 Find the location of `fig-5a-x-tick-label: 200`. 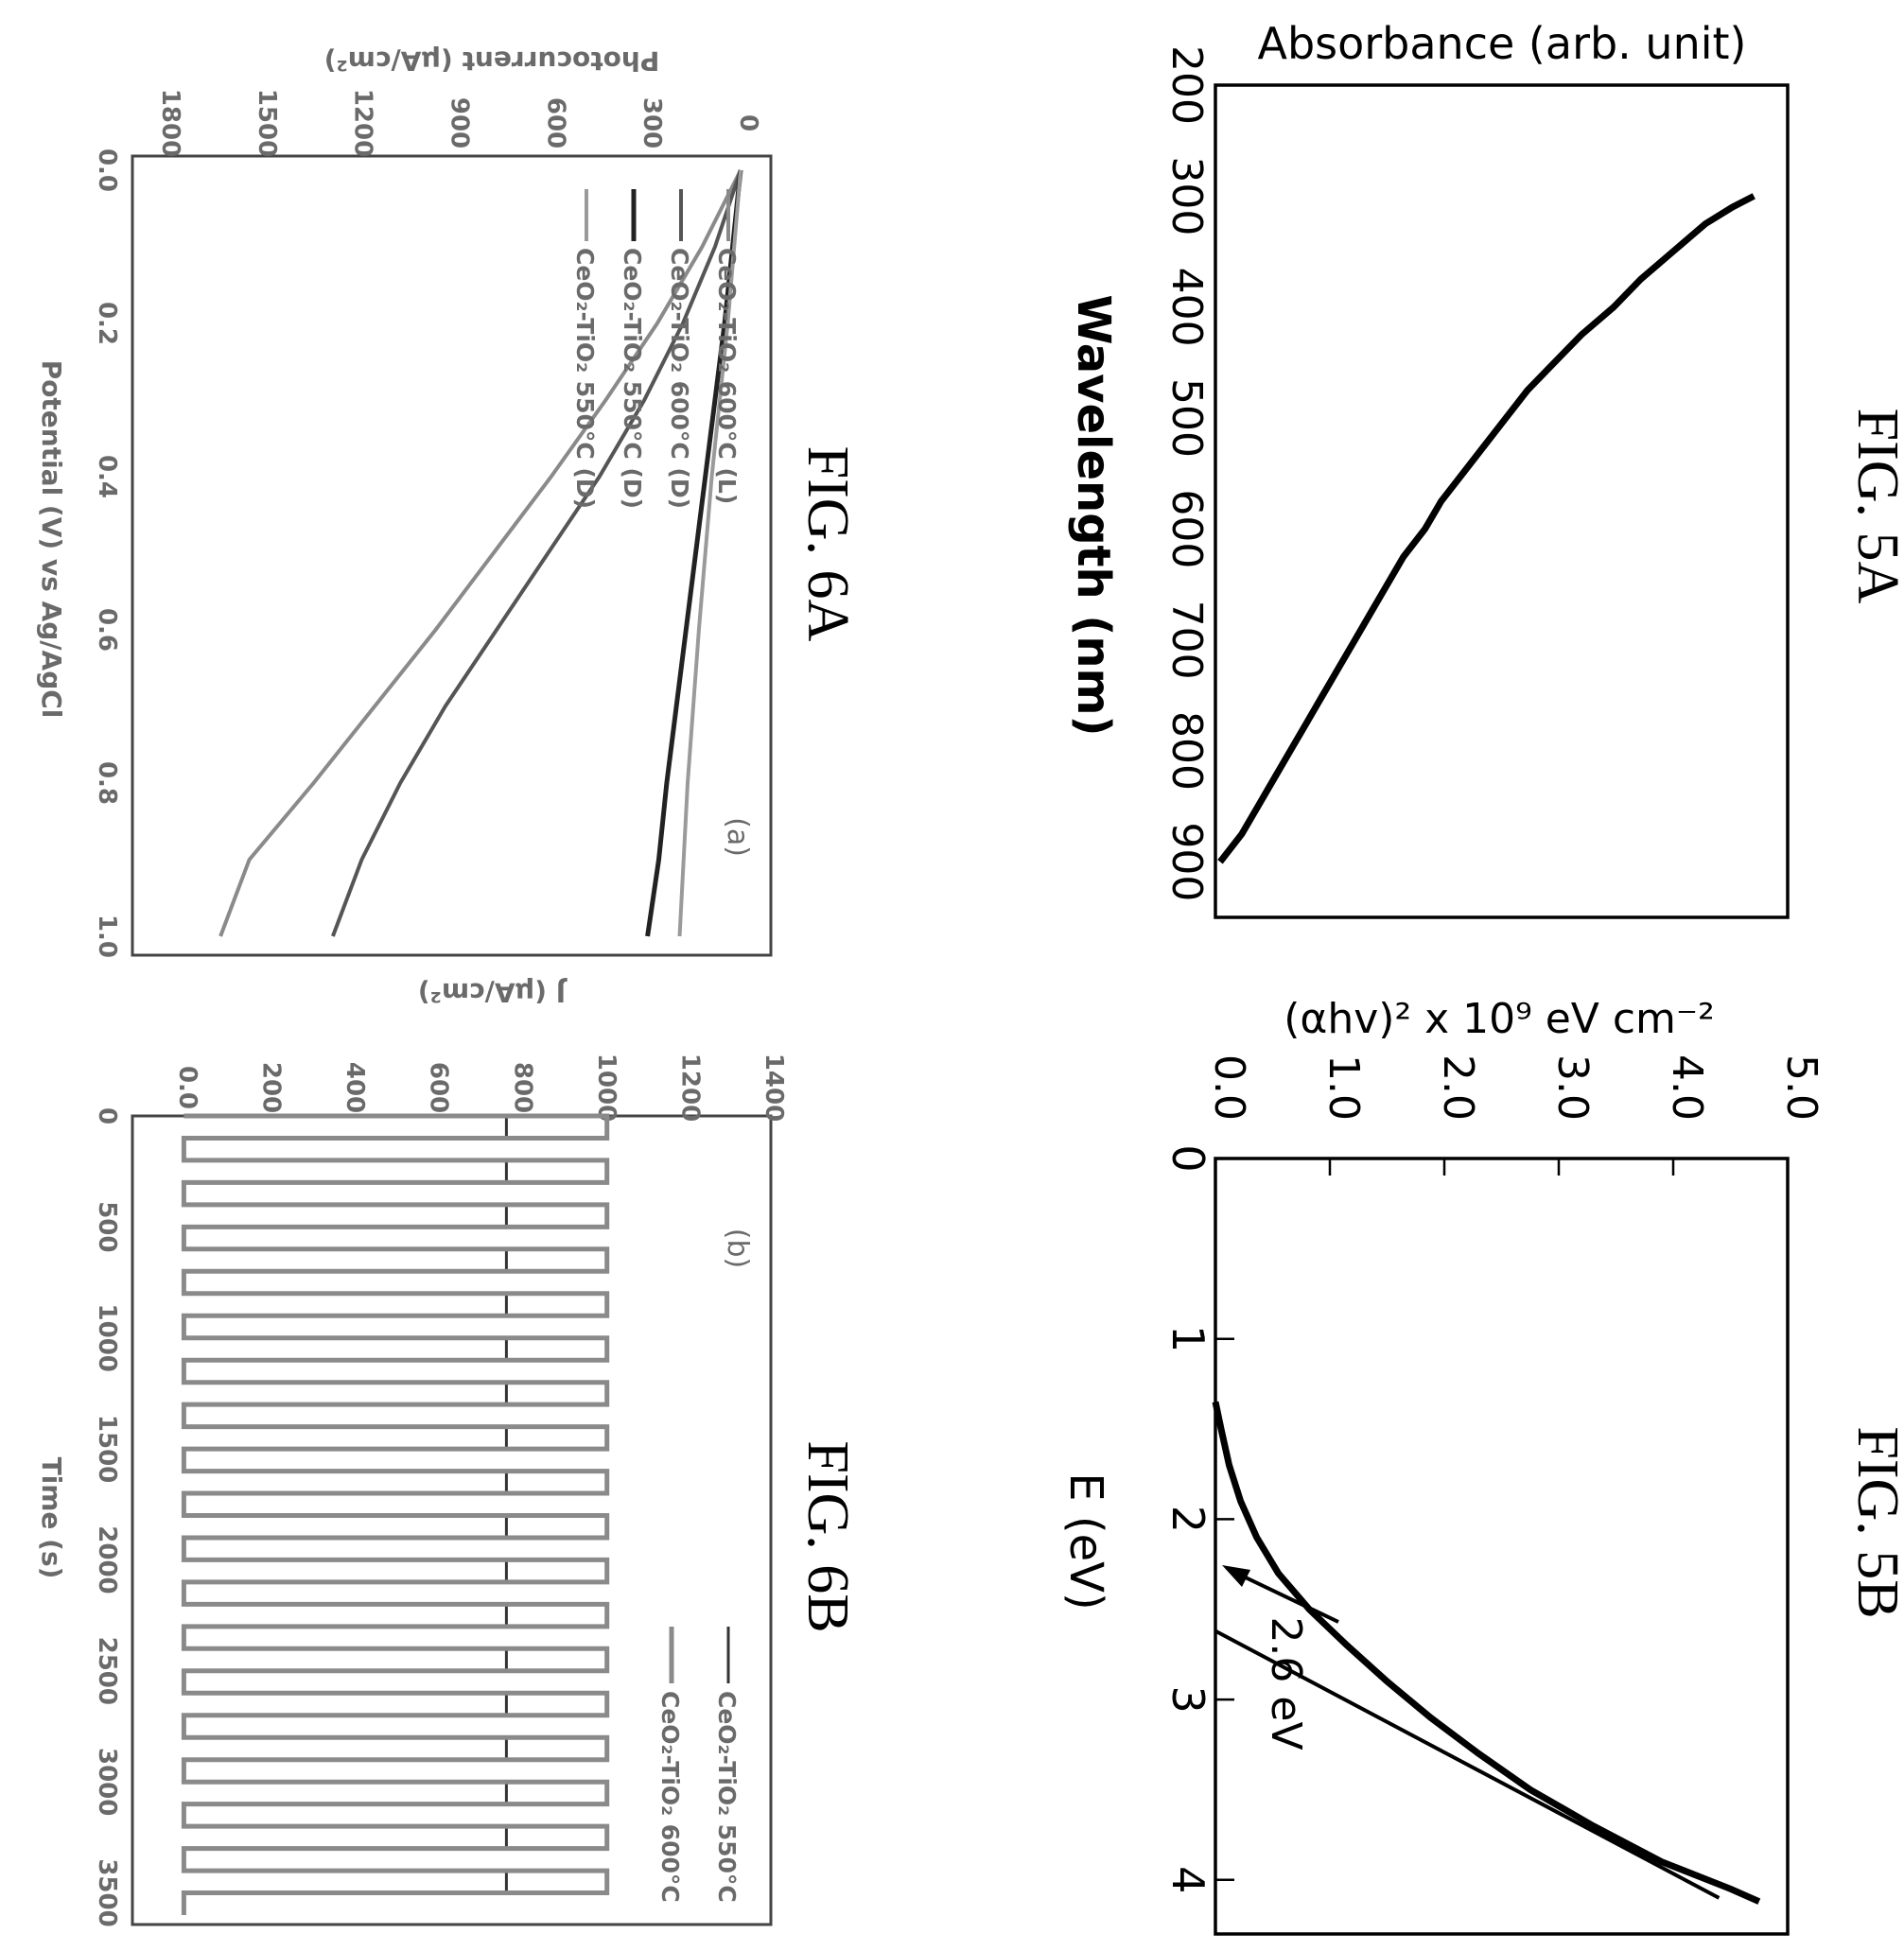

fig-5a-x-tick-label: 200 is located at coordinates (1186, 85).